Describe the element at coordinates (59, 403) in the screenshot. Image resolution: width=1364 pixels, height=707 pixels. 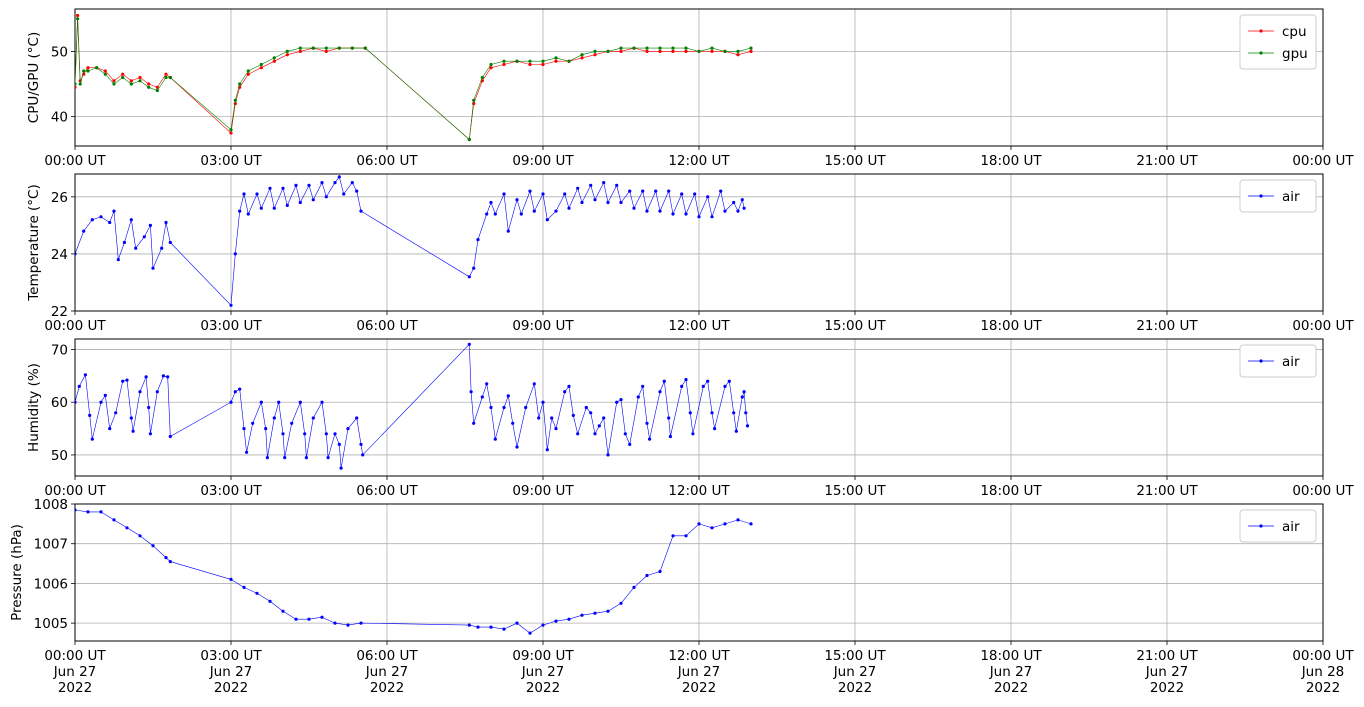
I see `y-tick-label: 60` at that location.